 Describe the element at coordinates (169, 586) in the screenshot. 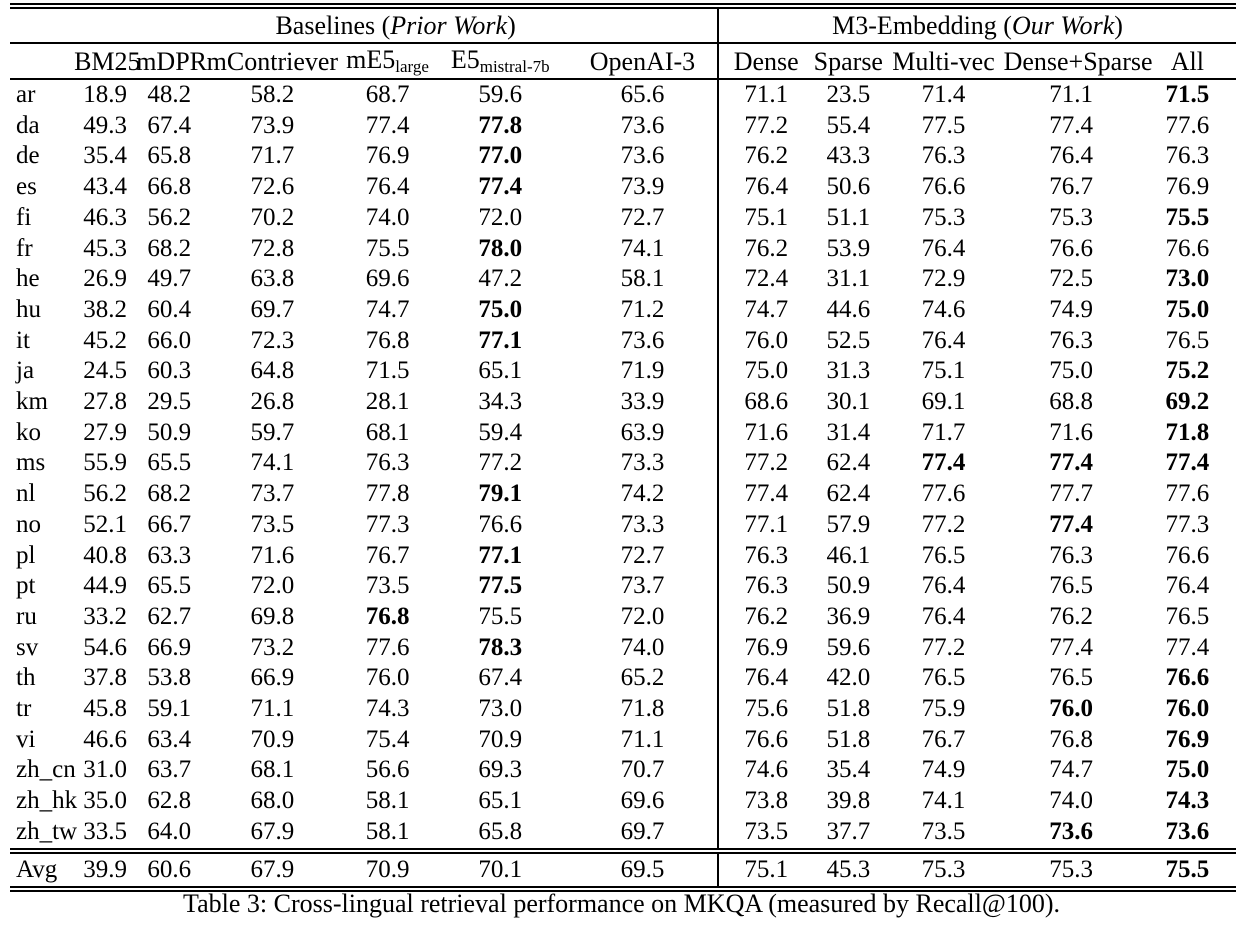

I see `metric-value: 65.5` at that location.